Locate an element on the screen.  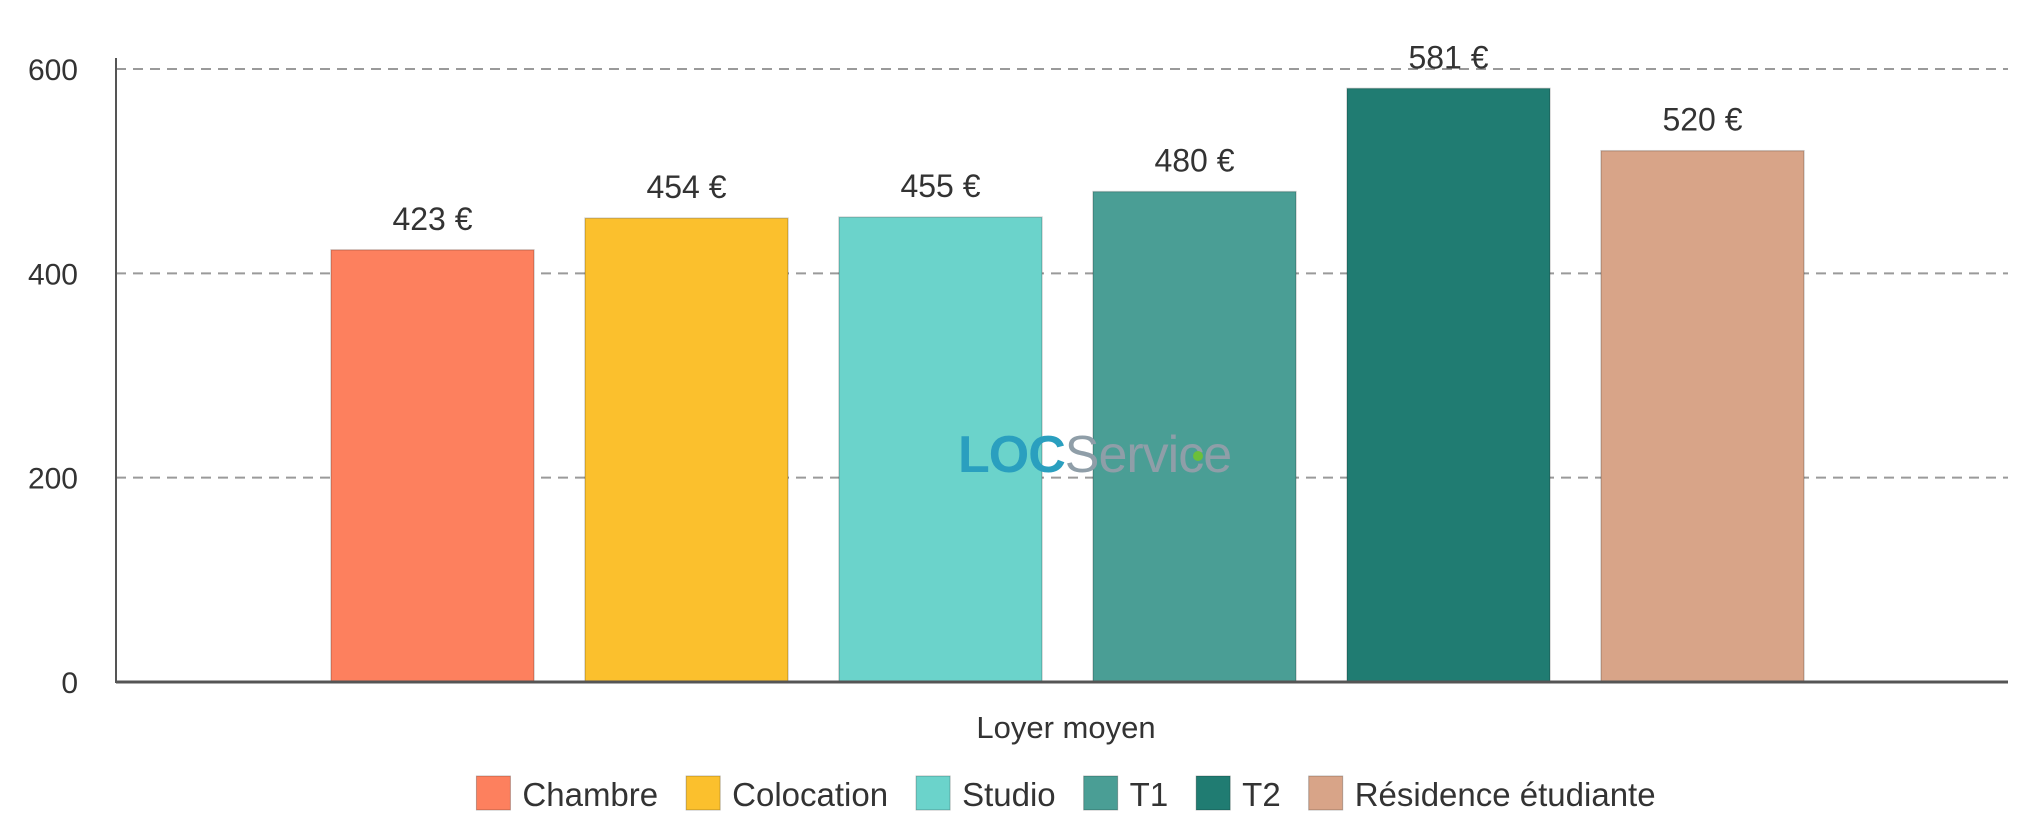
legend-item: Colocation is located at coordinates (786, 794).